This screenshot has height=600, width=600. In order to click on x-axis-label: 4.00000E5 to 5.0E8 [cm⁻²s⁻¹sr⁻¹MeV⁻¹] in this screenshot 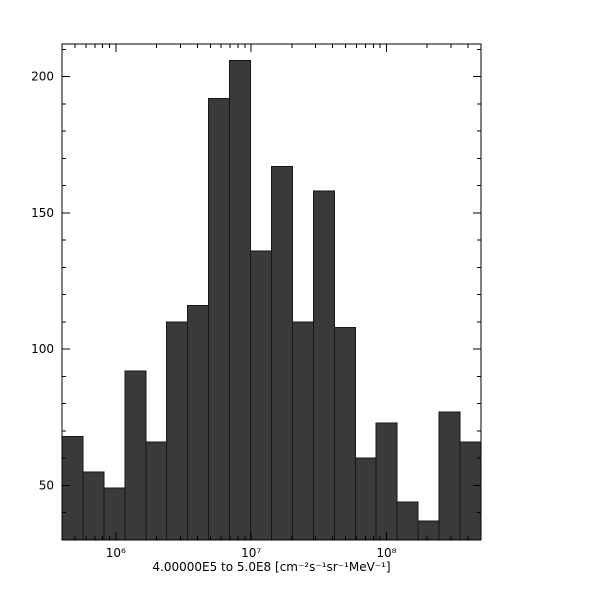, I will do `click(271, 567)`.